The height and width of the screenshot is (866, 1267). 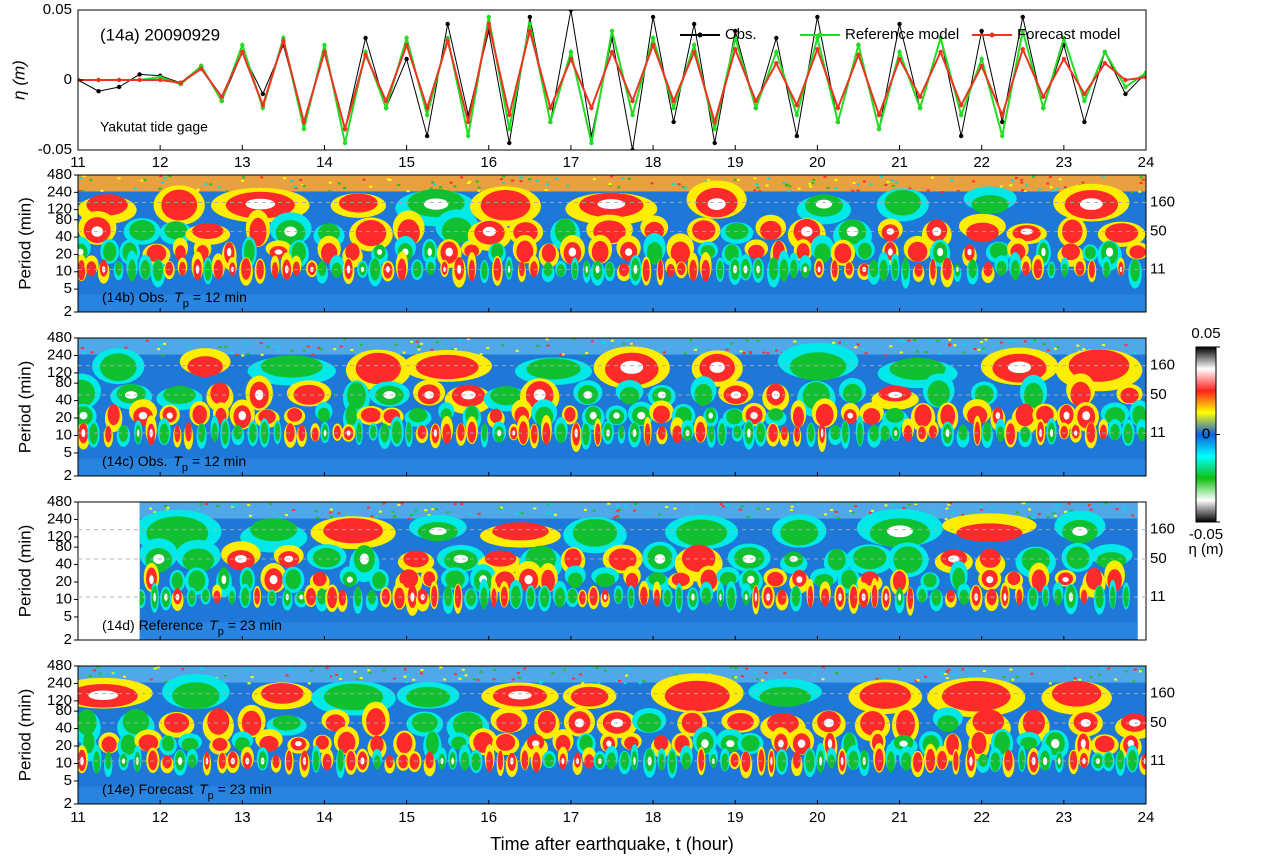 What do you see at coordinates (18, 80) in the screenshot?
I see `y-axis-label: η (m)` at bounding box center [18, 80].